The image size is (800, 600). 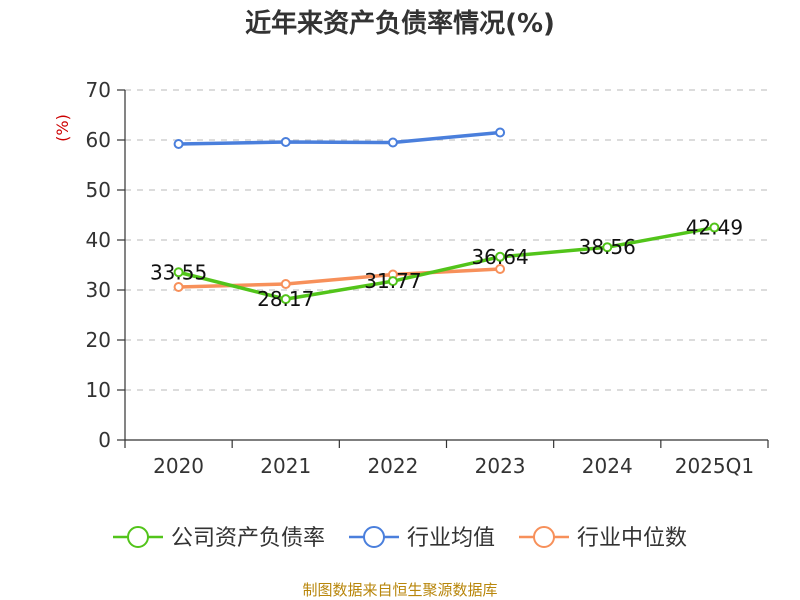 I want to click on data-label: 33.55, so click(x=178, y=272).